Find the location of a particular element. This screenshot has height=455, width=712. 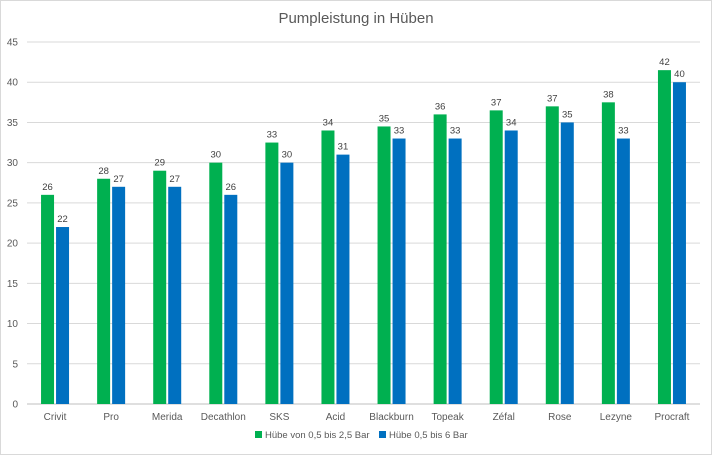

data-label: 40 is located at coordinates (679, 74).